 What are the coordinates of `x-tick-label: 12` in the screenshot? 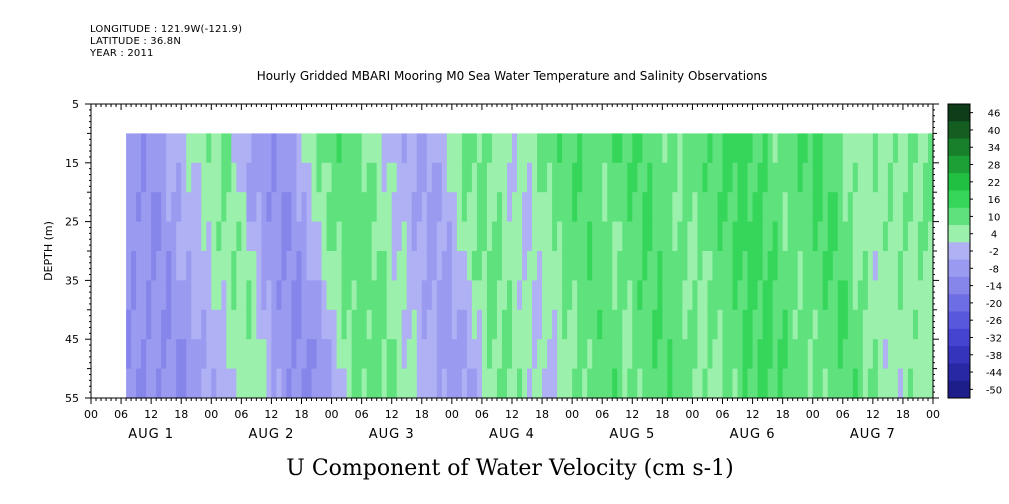 It's located at (753, 414).